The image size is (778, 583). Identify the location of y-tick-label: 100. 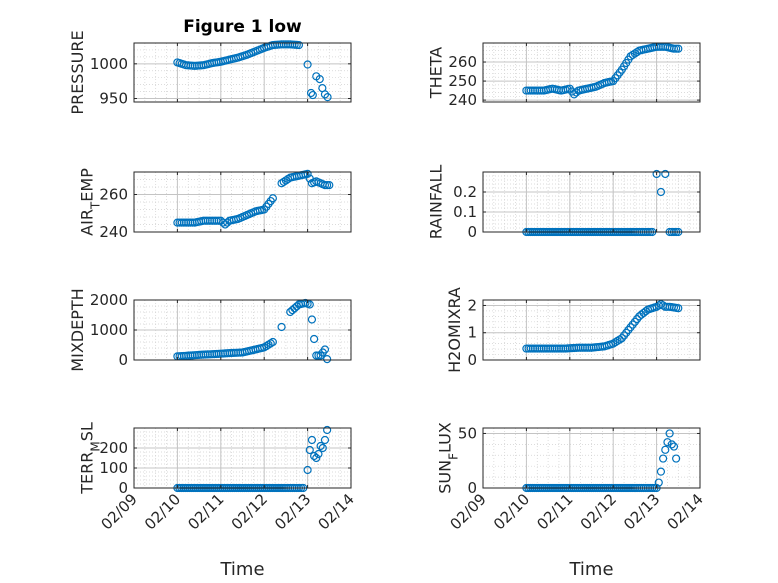
(113, 468).